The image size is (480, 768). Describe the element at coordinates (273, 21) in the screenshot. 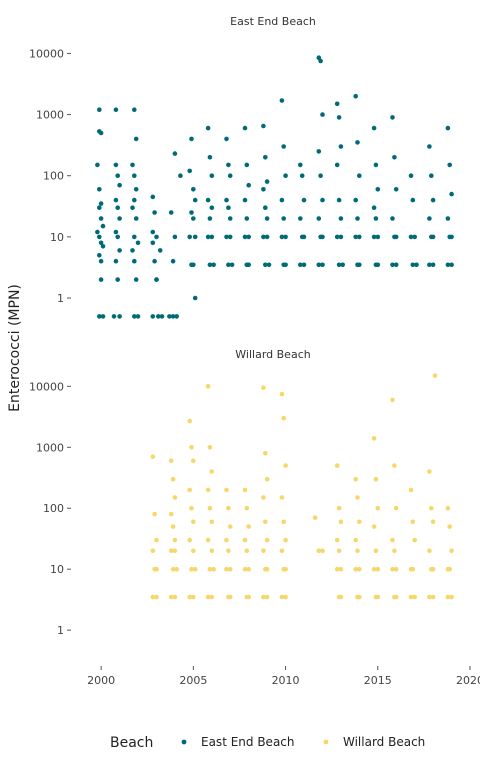

I see `facet-title-east-end-beach: East End Beach` at that location.